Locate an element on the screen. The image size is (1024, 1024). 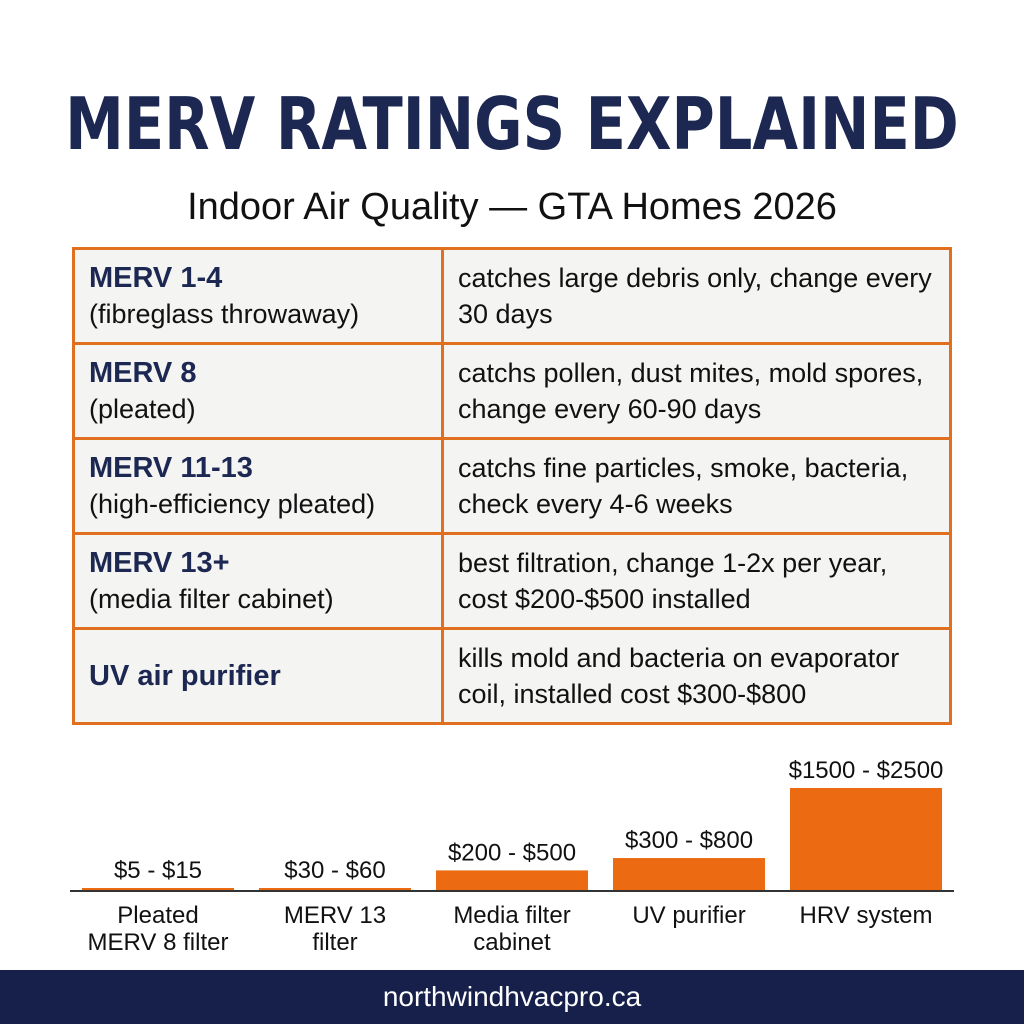
filter-subtitle: (pleated) is located at coordinates (142, 409).